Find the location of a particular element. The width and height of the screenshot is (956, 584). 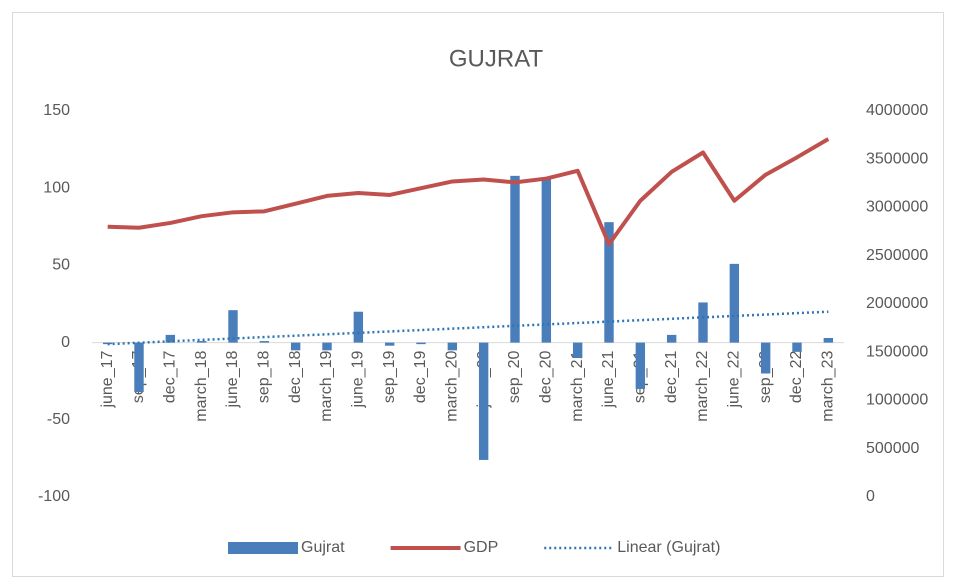

chart-title: GUJRAT is located at coordinates (496, 58).